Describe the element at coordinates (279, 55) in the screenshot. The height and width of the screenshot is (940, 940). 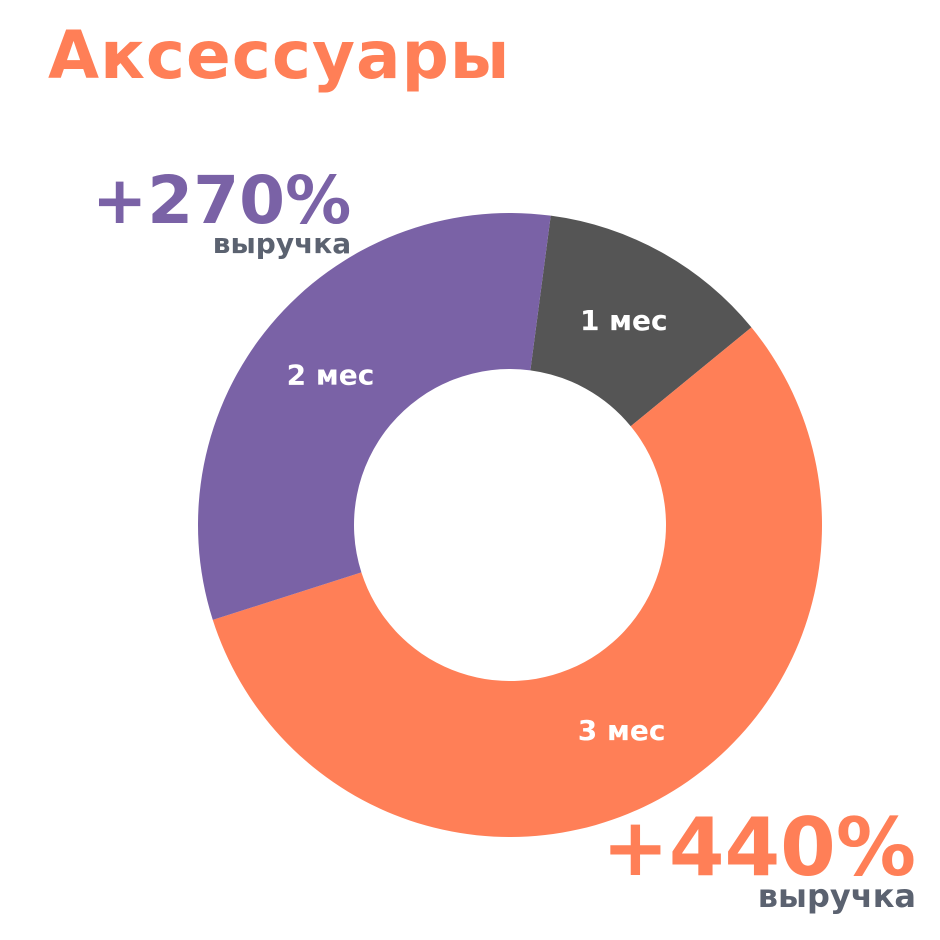
I see `chart-title: Аксессуары` at that location.